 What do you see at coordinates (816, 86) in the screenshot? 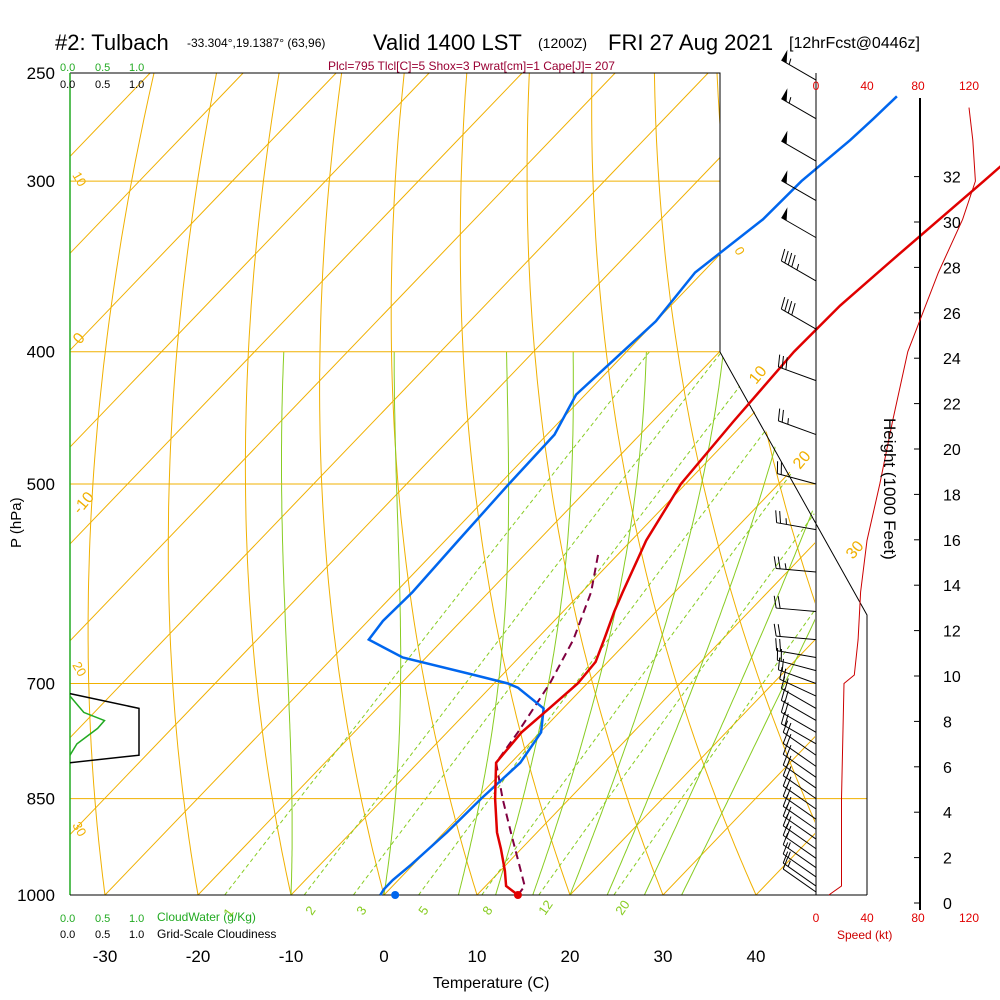
I see `speed-tick-top: 0` at bounding box center [816, 86].